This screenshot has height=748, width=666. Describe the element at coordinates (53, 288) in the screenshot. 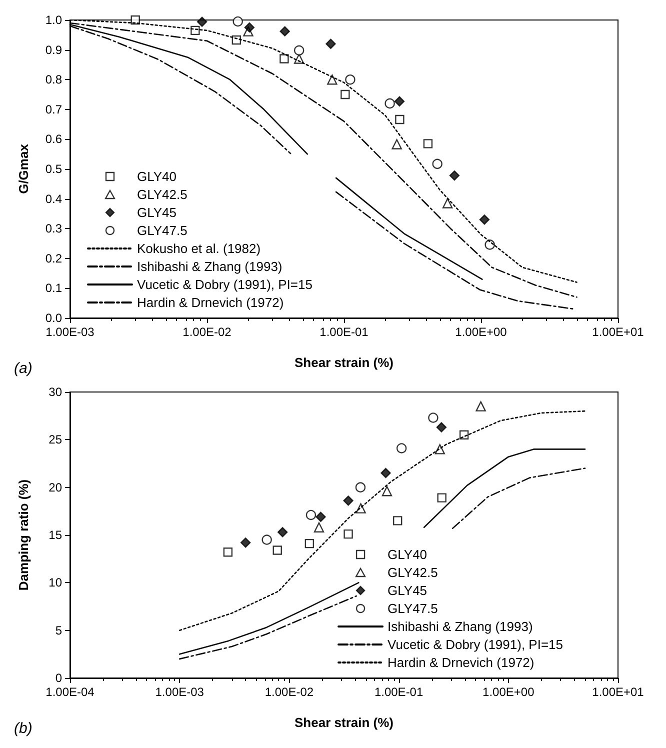

I see `y-tick-label: 0.1` at that location.